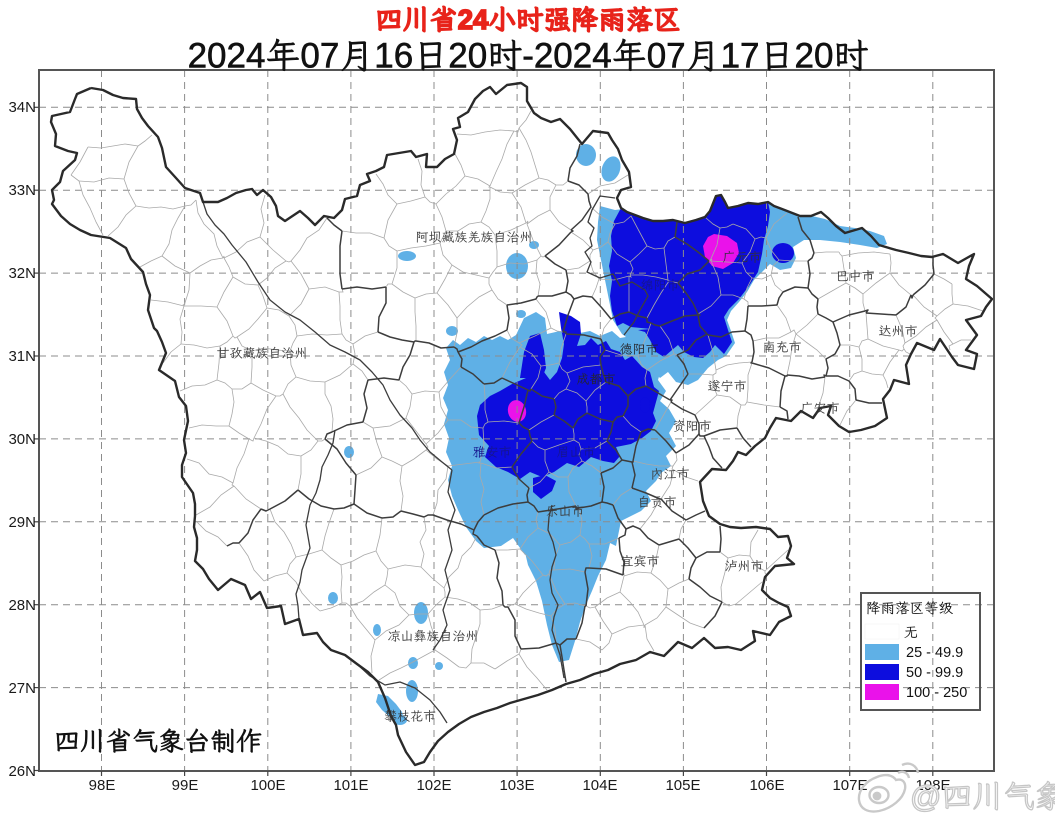 The width and height of the screenshot is (1055, 821). What do you see at coordinates (934, 653) in the screenshot?
I see `svg-text: 25 - 49.9` at bounding box center [934, 653].